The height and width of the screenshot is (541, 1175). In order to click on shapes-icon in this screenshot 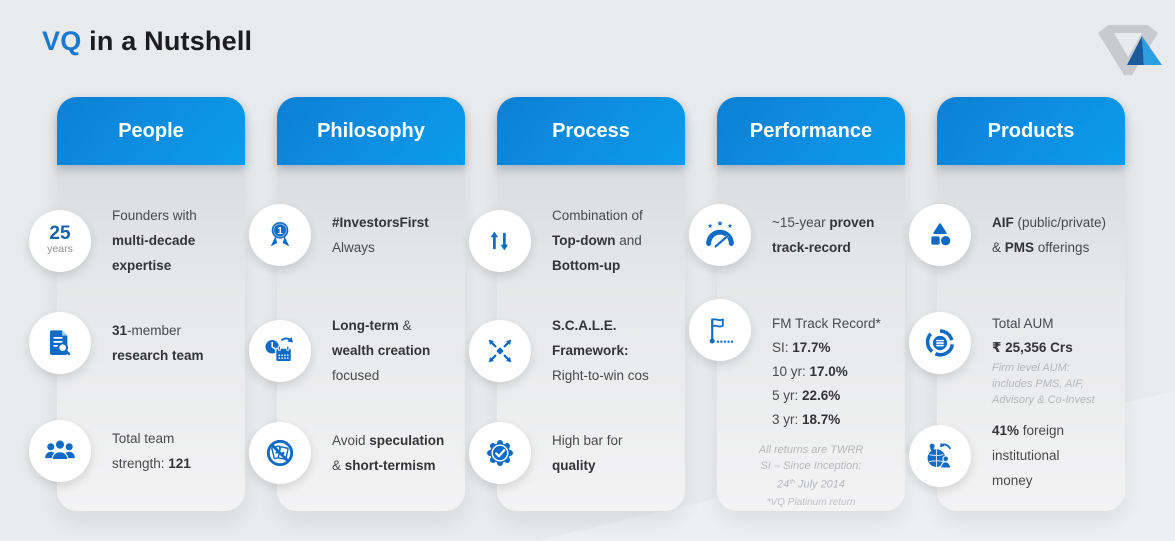, I will do `click(940, 235)`.